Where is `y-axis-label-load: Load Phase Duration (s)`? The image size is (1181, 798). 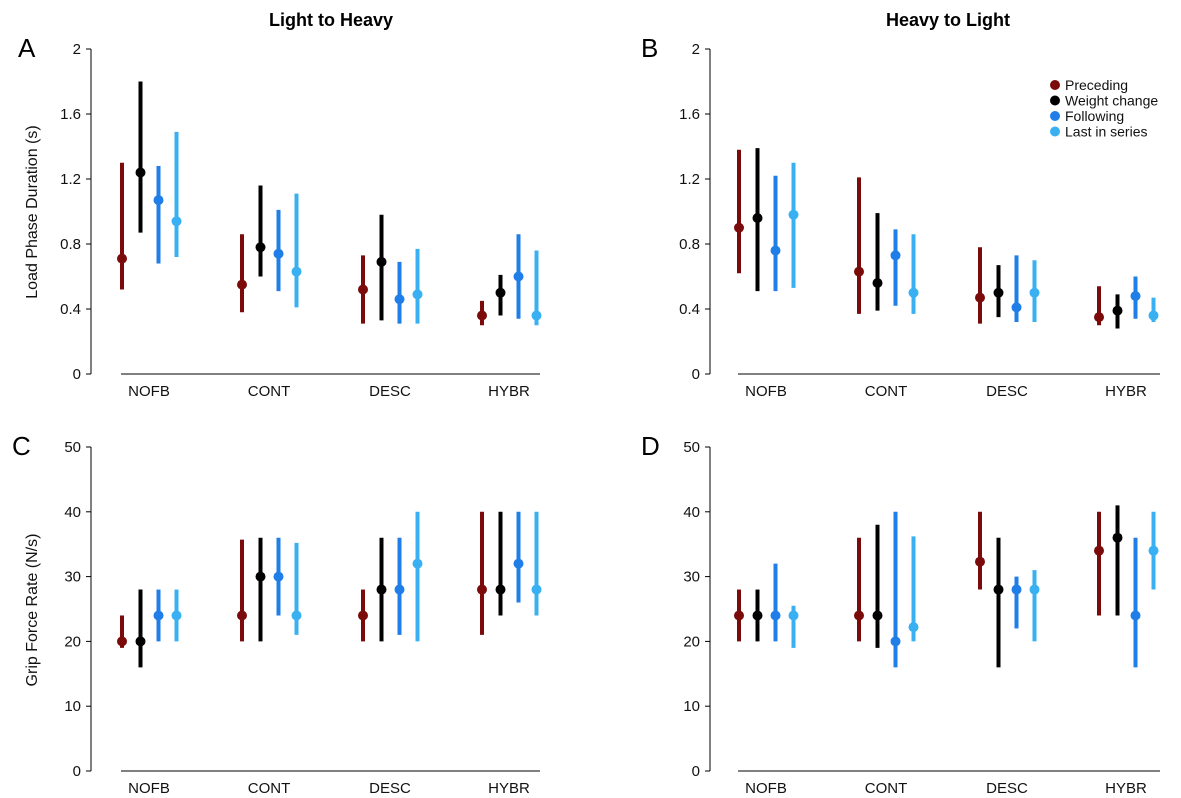 y-axis-label-load: Load Phase Duration (s) is located at coordinates (32, 211).